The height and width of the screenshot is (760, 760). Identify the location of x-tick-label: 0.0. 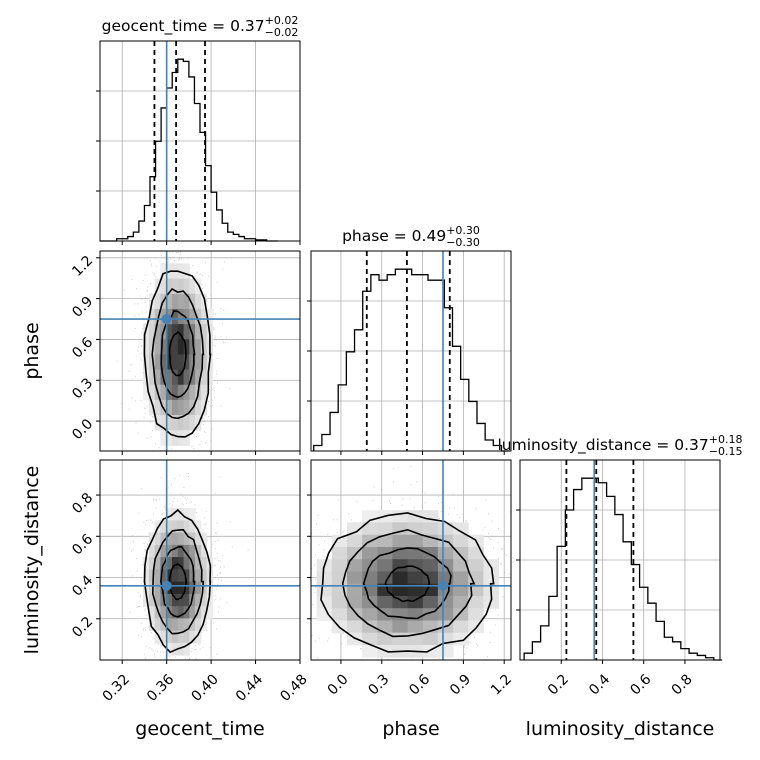
(338, 684).